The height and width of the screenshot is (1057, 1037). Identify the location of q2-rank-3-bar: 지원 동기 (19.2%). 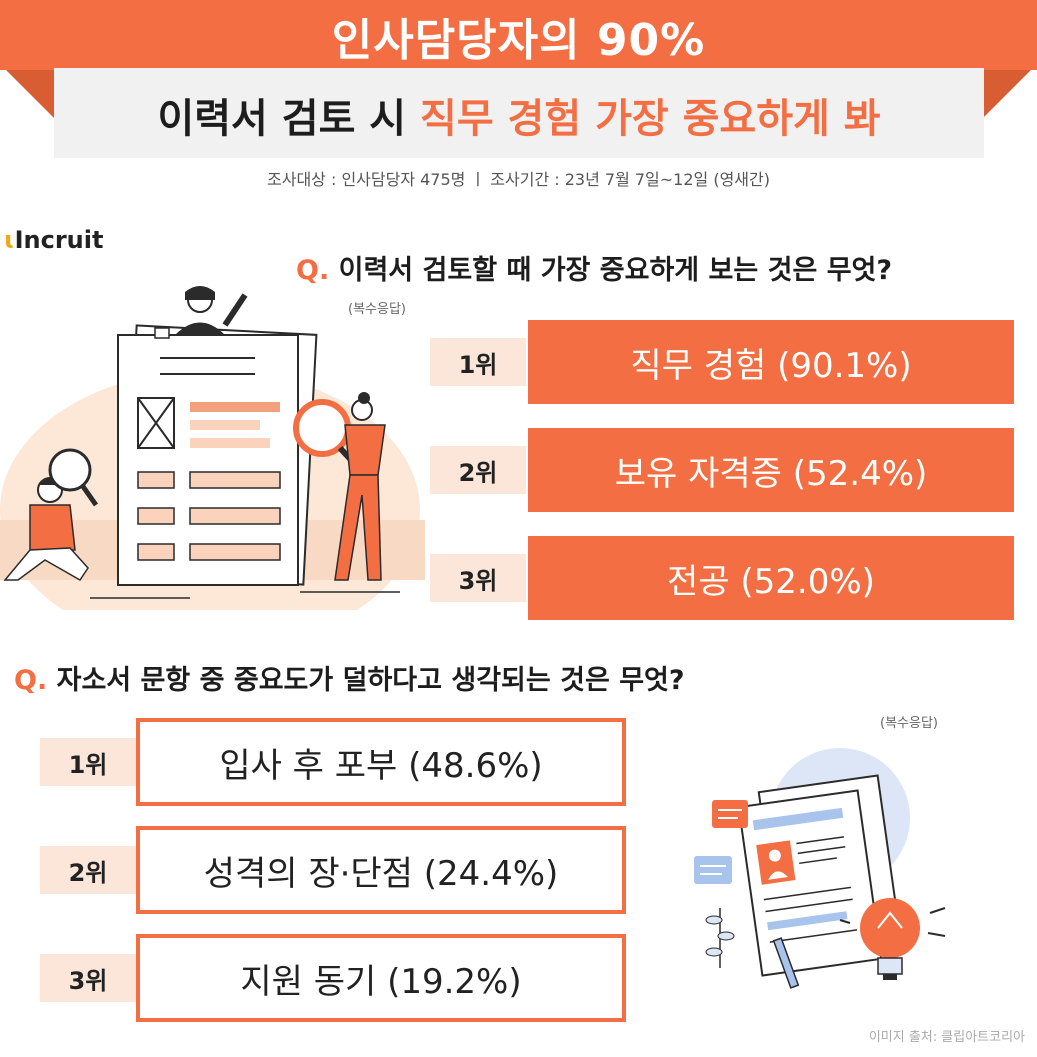
(381, 978).